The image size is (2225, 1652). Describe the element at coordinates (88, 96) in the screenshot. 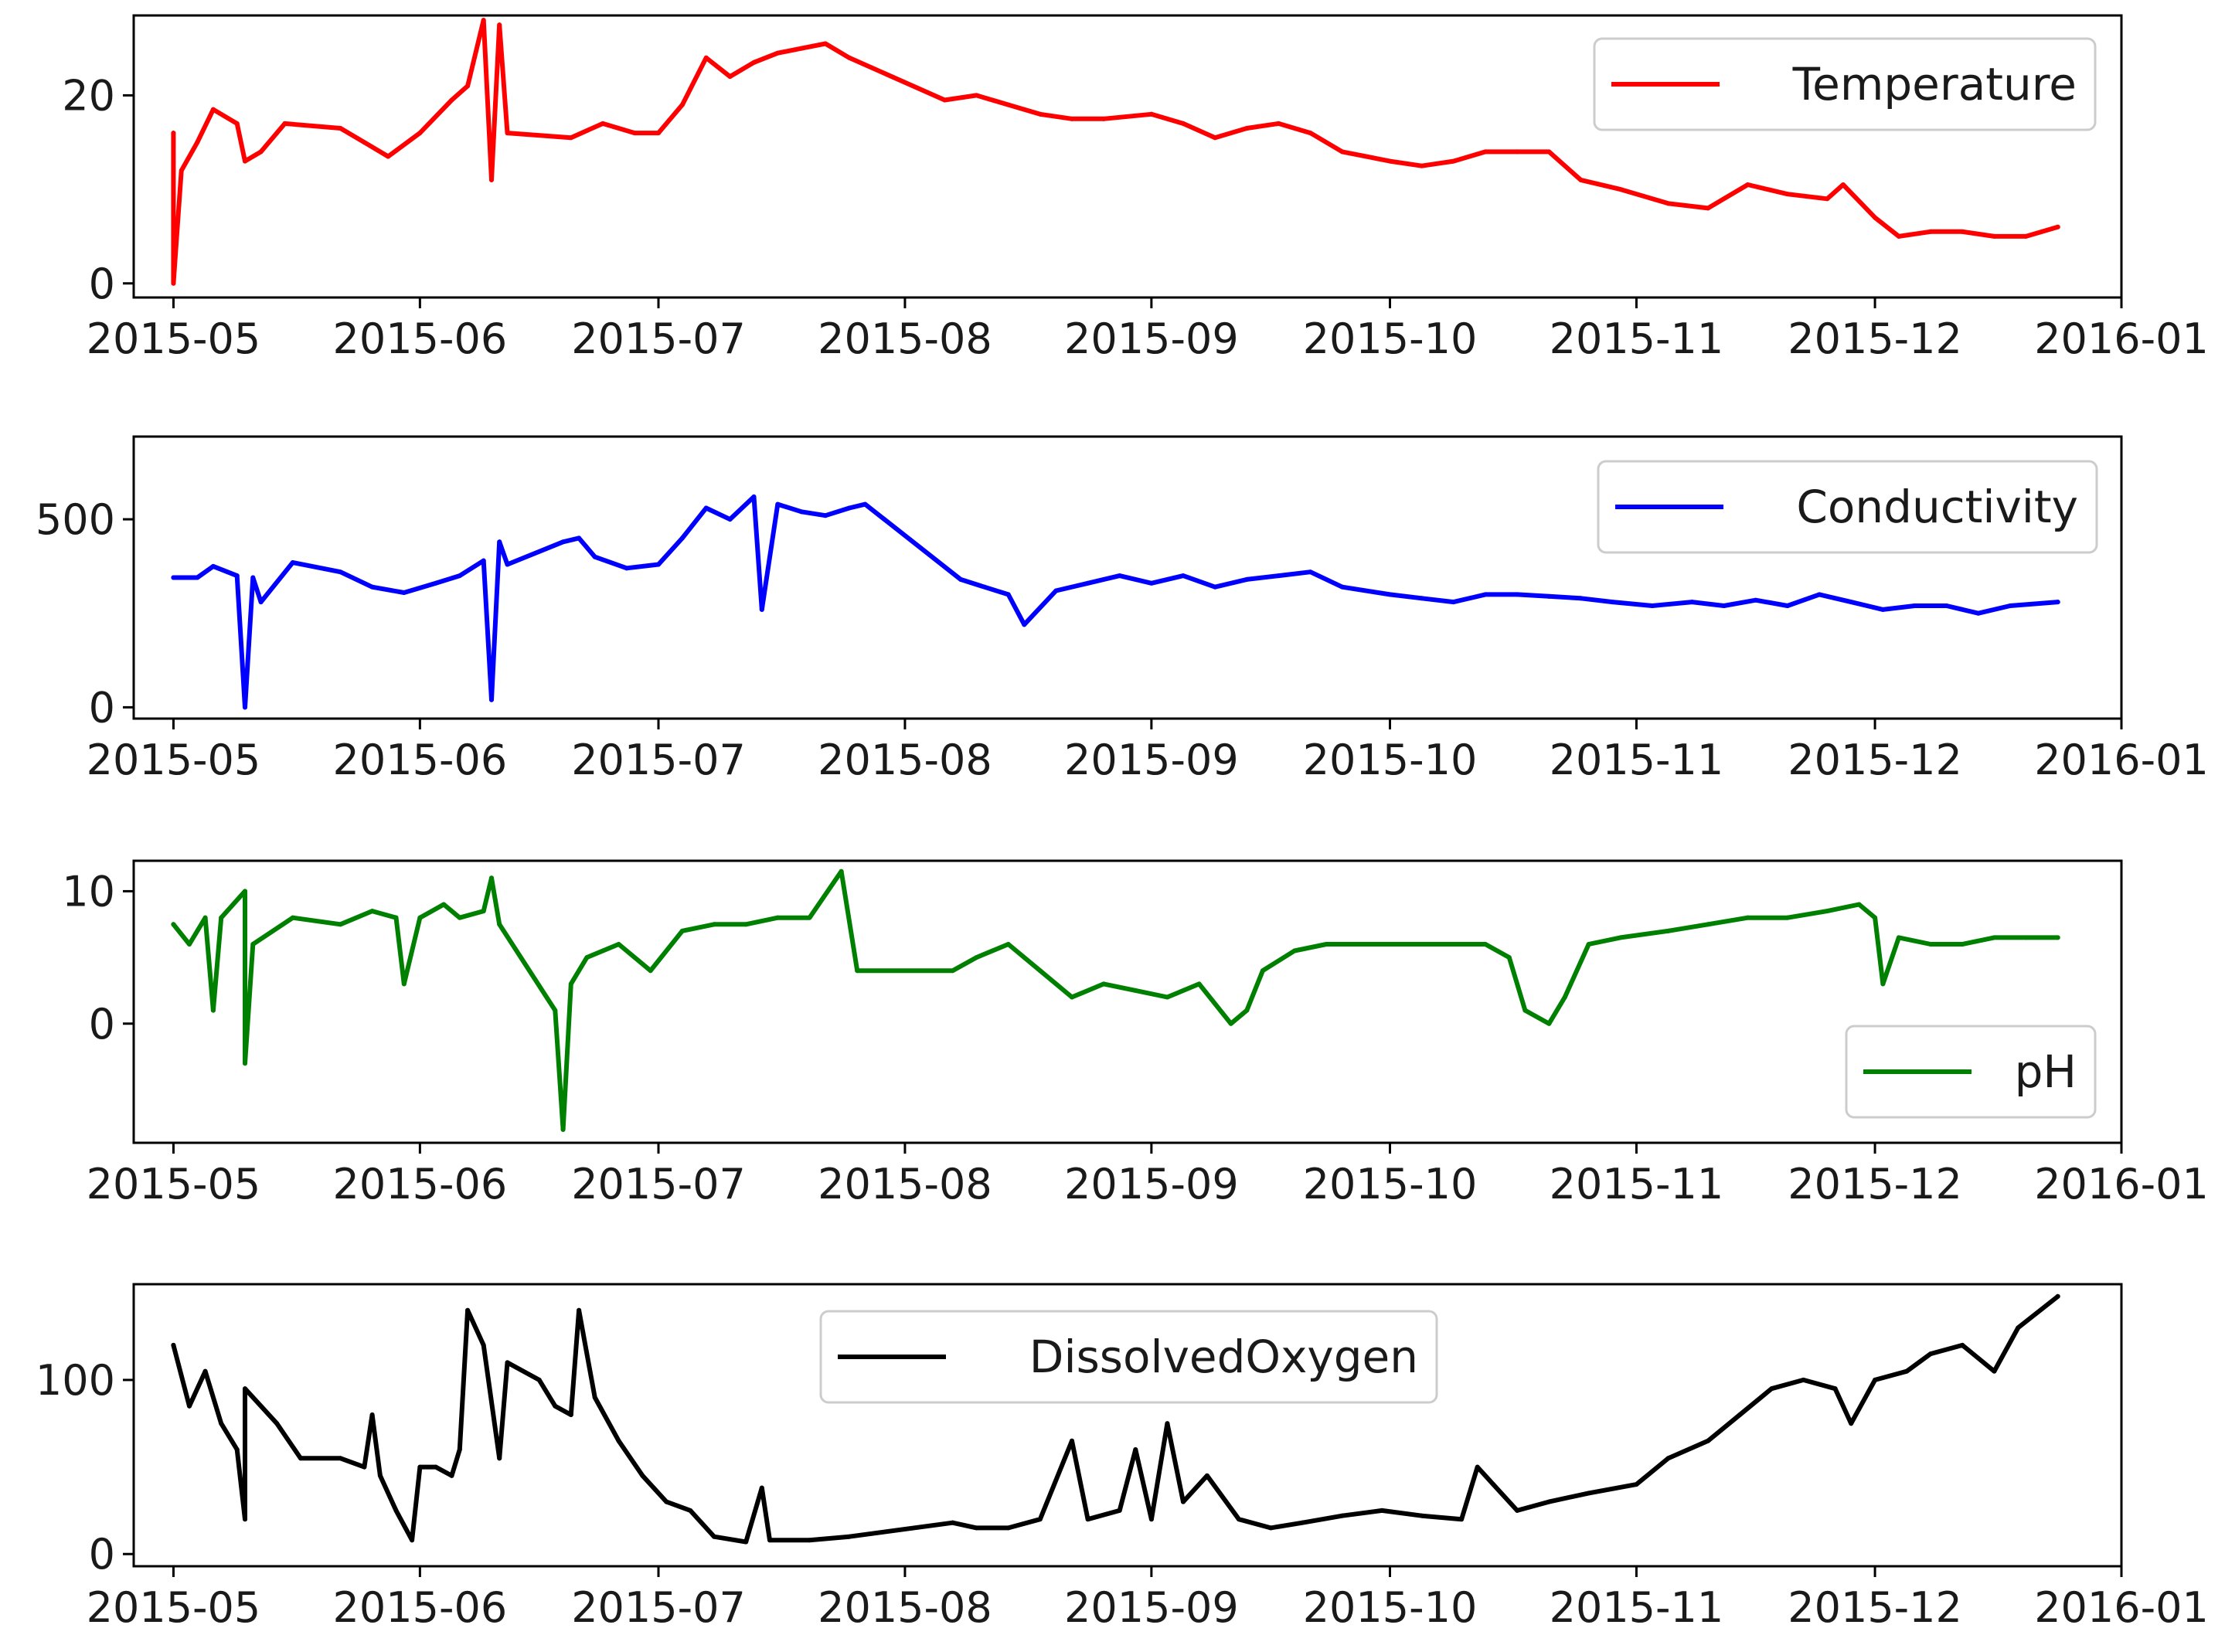

I see `y-tick-label: 20` at that location.